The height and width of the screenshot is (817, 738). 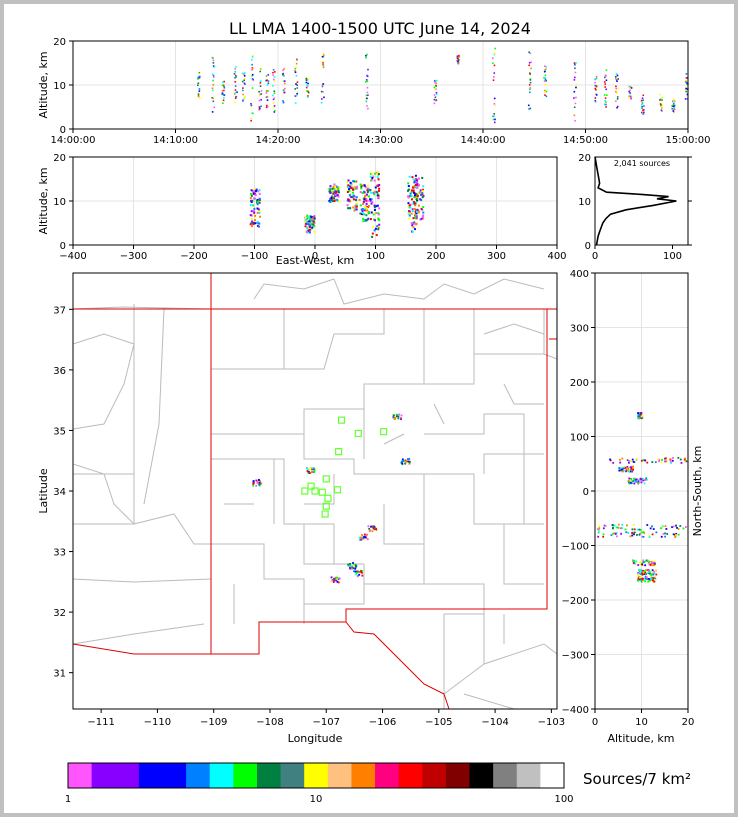 I want to click on eastwest-tick-label: 100, so click(x=375, y=256).